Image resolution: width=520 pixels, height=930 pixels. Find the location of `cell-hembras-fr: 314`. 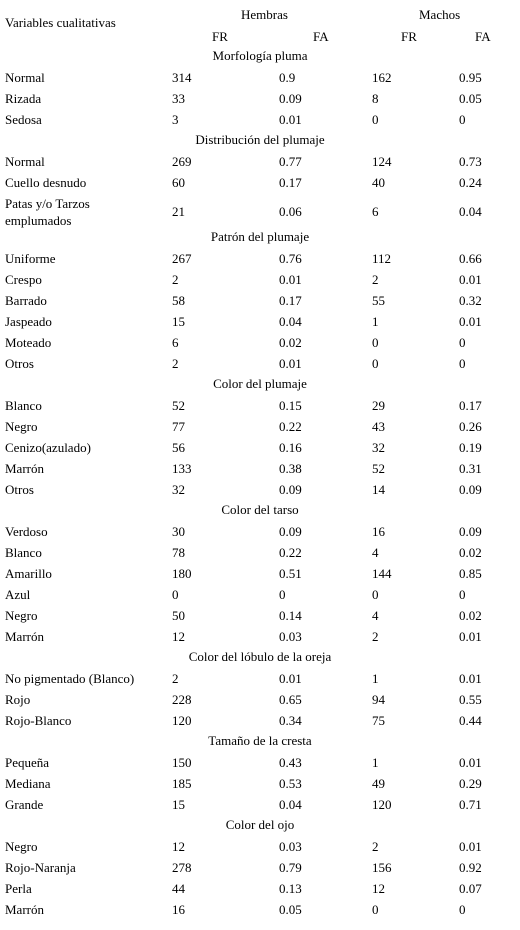

cell-hembras-fr: 314 is located at coordinates (182, 78).